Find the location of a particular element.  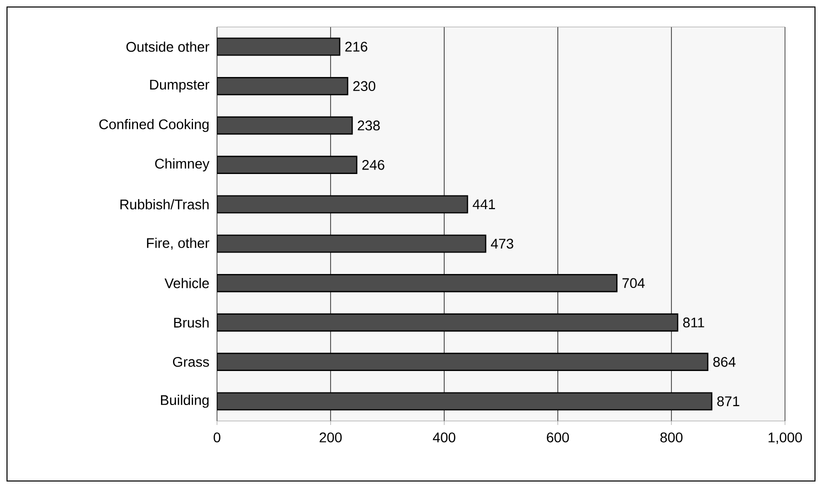

y-tick-label: Vehicle is located at coordinates (186, 283).